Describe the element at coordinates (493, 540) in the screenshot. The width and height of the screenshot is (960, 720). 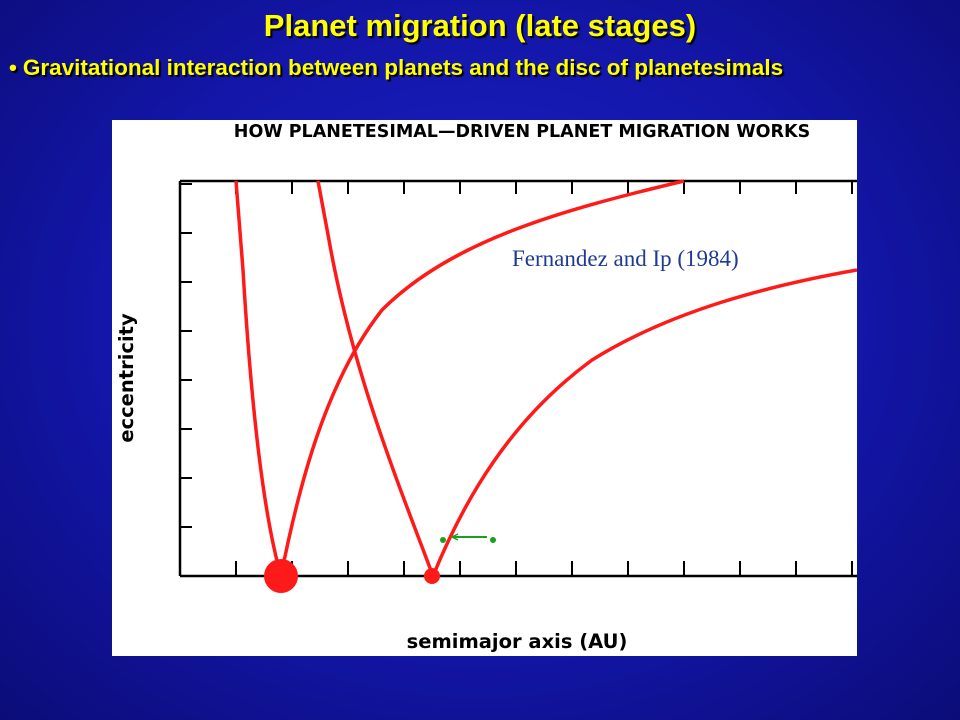
I see `arrow-head-dot-icon` at that location.